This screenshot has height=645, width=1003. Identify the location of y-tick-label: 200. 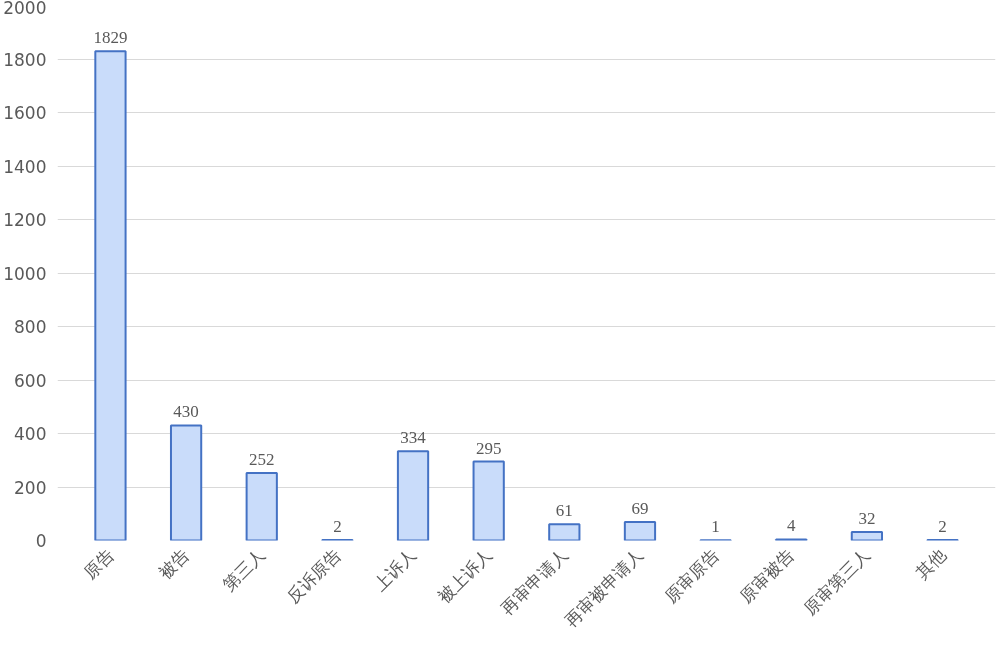
(30, 487).